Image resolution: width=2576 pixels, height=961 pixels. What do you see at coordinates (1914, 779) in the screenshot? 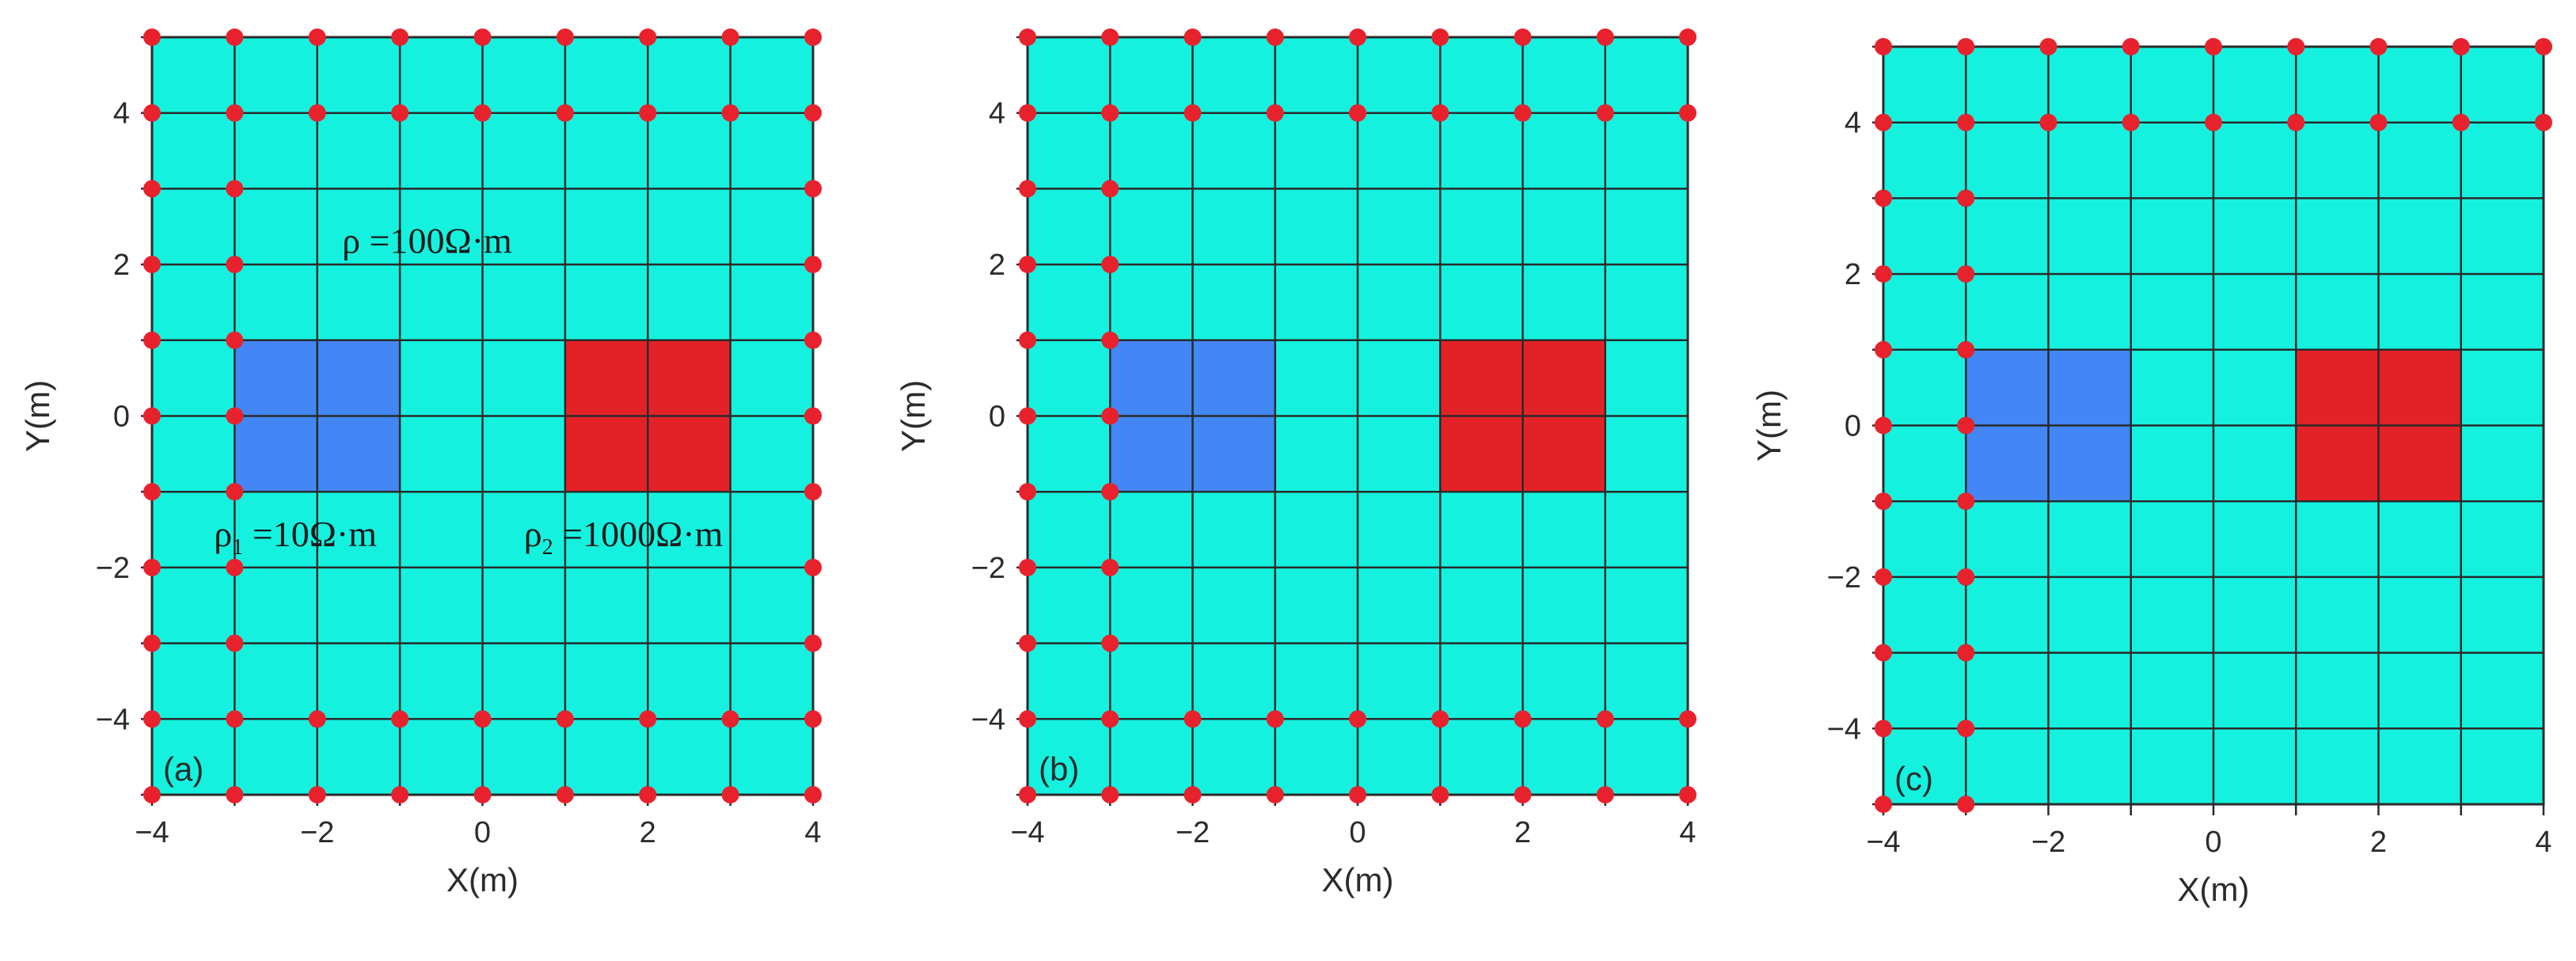
I see `panel-tag-label: (c)` at bounding box center [1914, 779].